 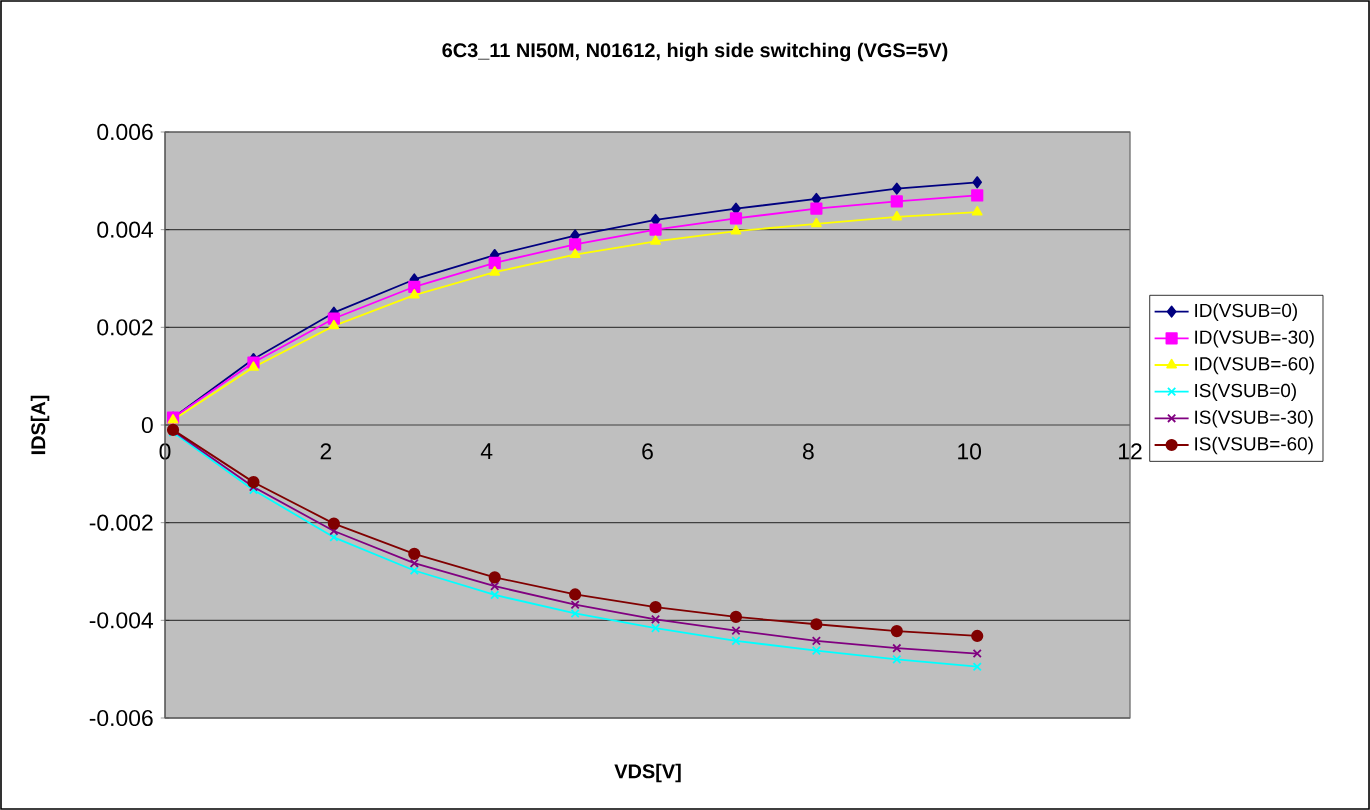 What do you see at coordinates (125, 132) in the screenshot?
I see `y-tick-label: 0.006` at bounding box center [125, 132].